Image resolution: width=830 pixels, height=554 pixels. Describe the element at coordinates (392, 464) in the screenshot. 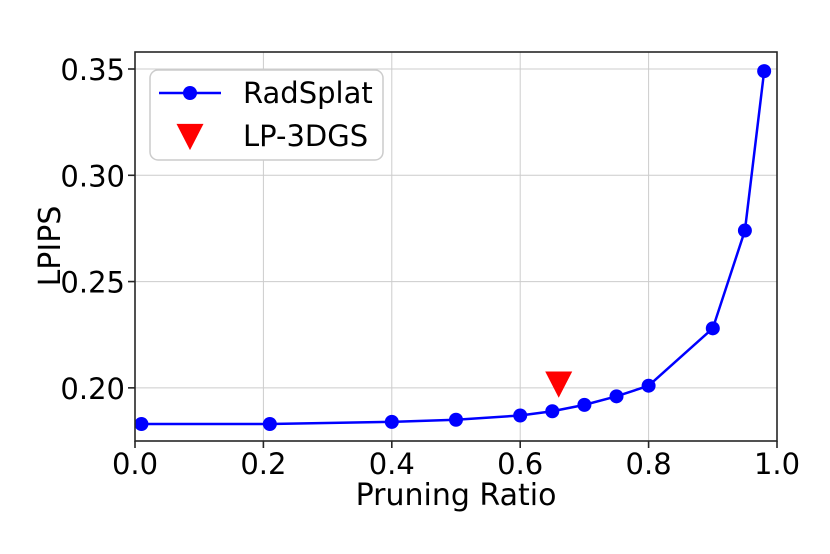

I see `x-tick-label: 0.4` at that location.